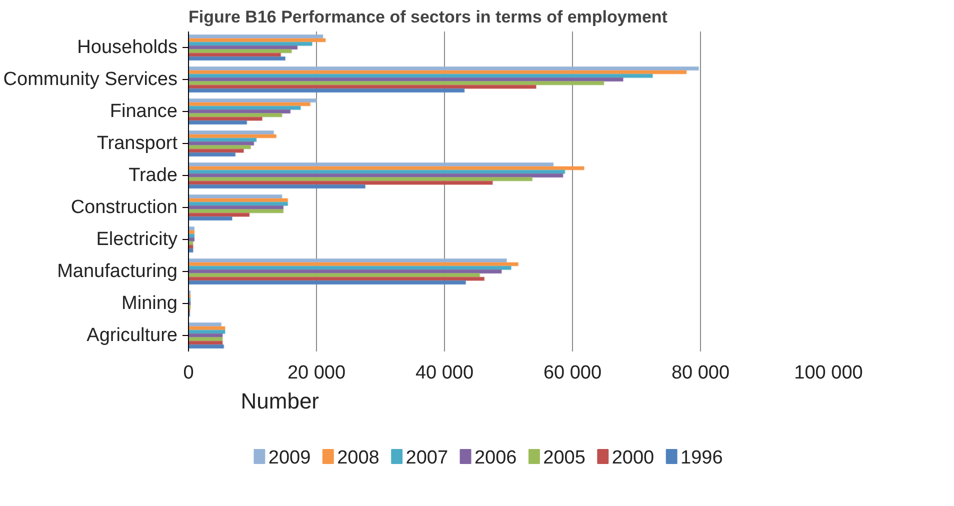 The image size is (954, 506). I want to click on y-tick-label: Electricity, so click(137, 239).